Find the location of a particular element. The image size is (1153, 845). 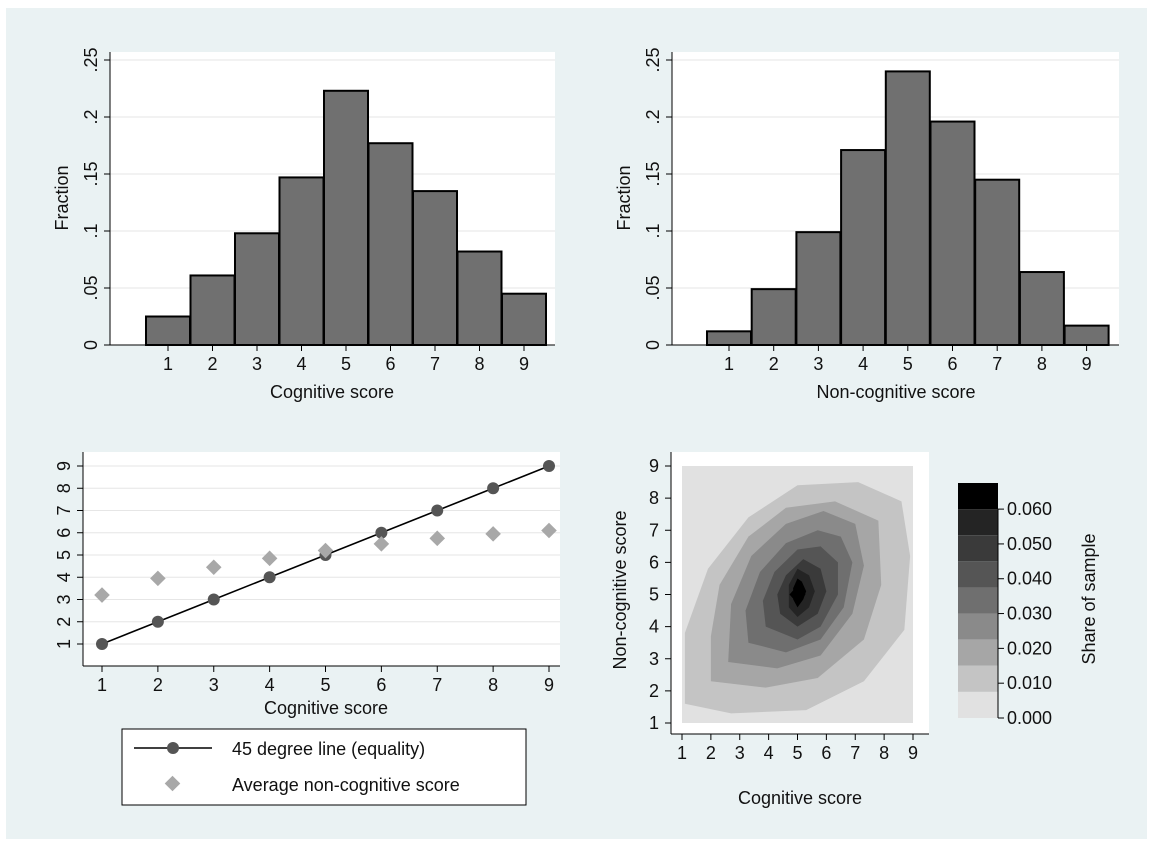

density-peak is located at coordinates (797, 594).